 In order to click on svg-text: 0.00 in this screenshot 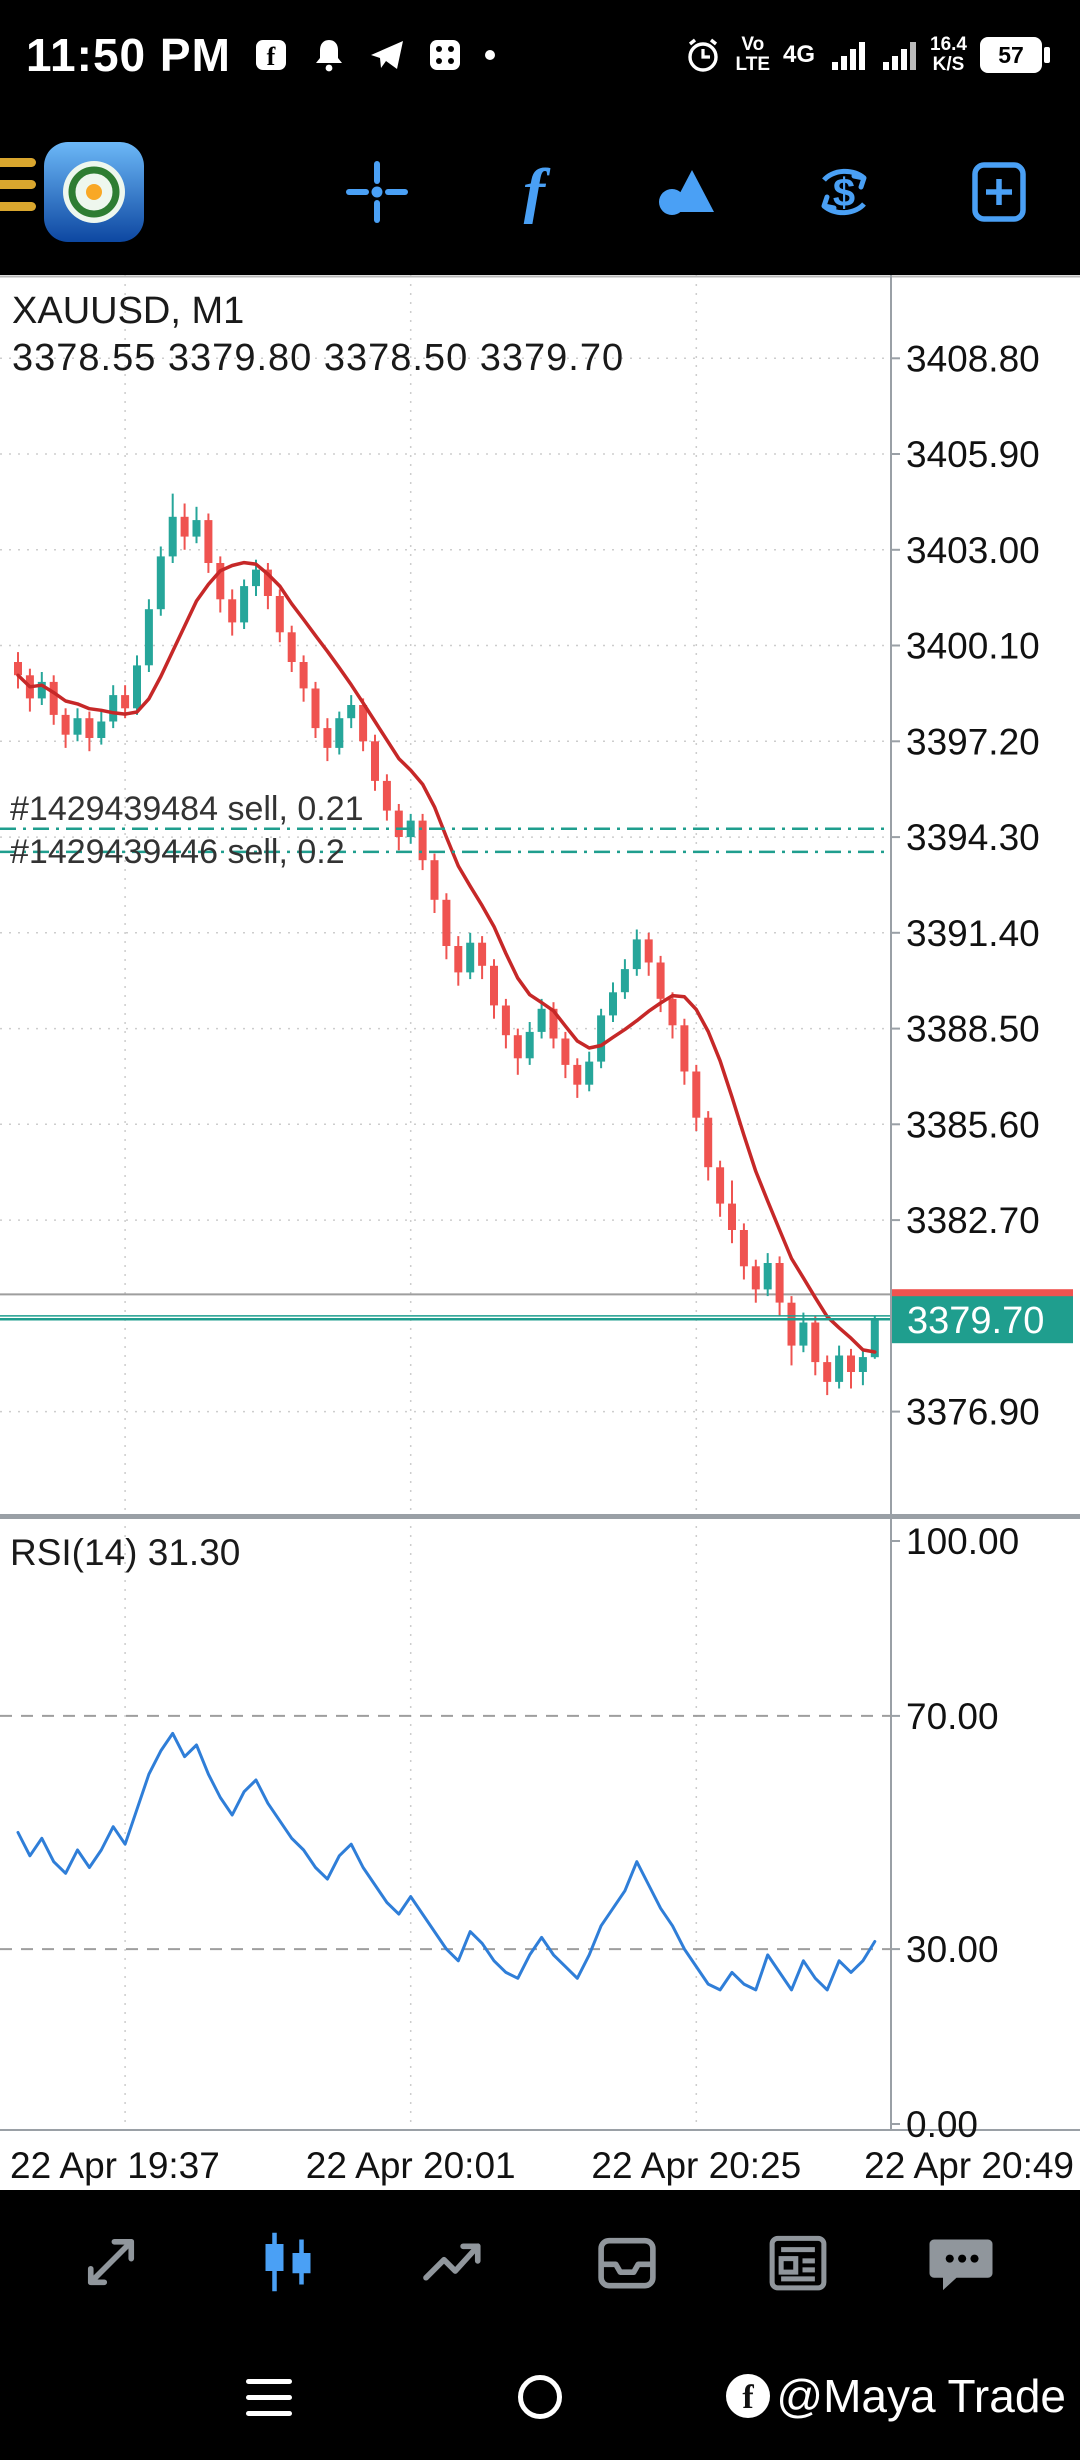, I will do `click(942, 2124)`.